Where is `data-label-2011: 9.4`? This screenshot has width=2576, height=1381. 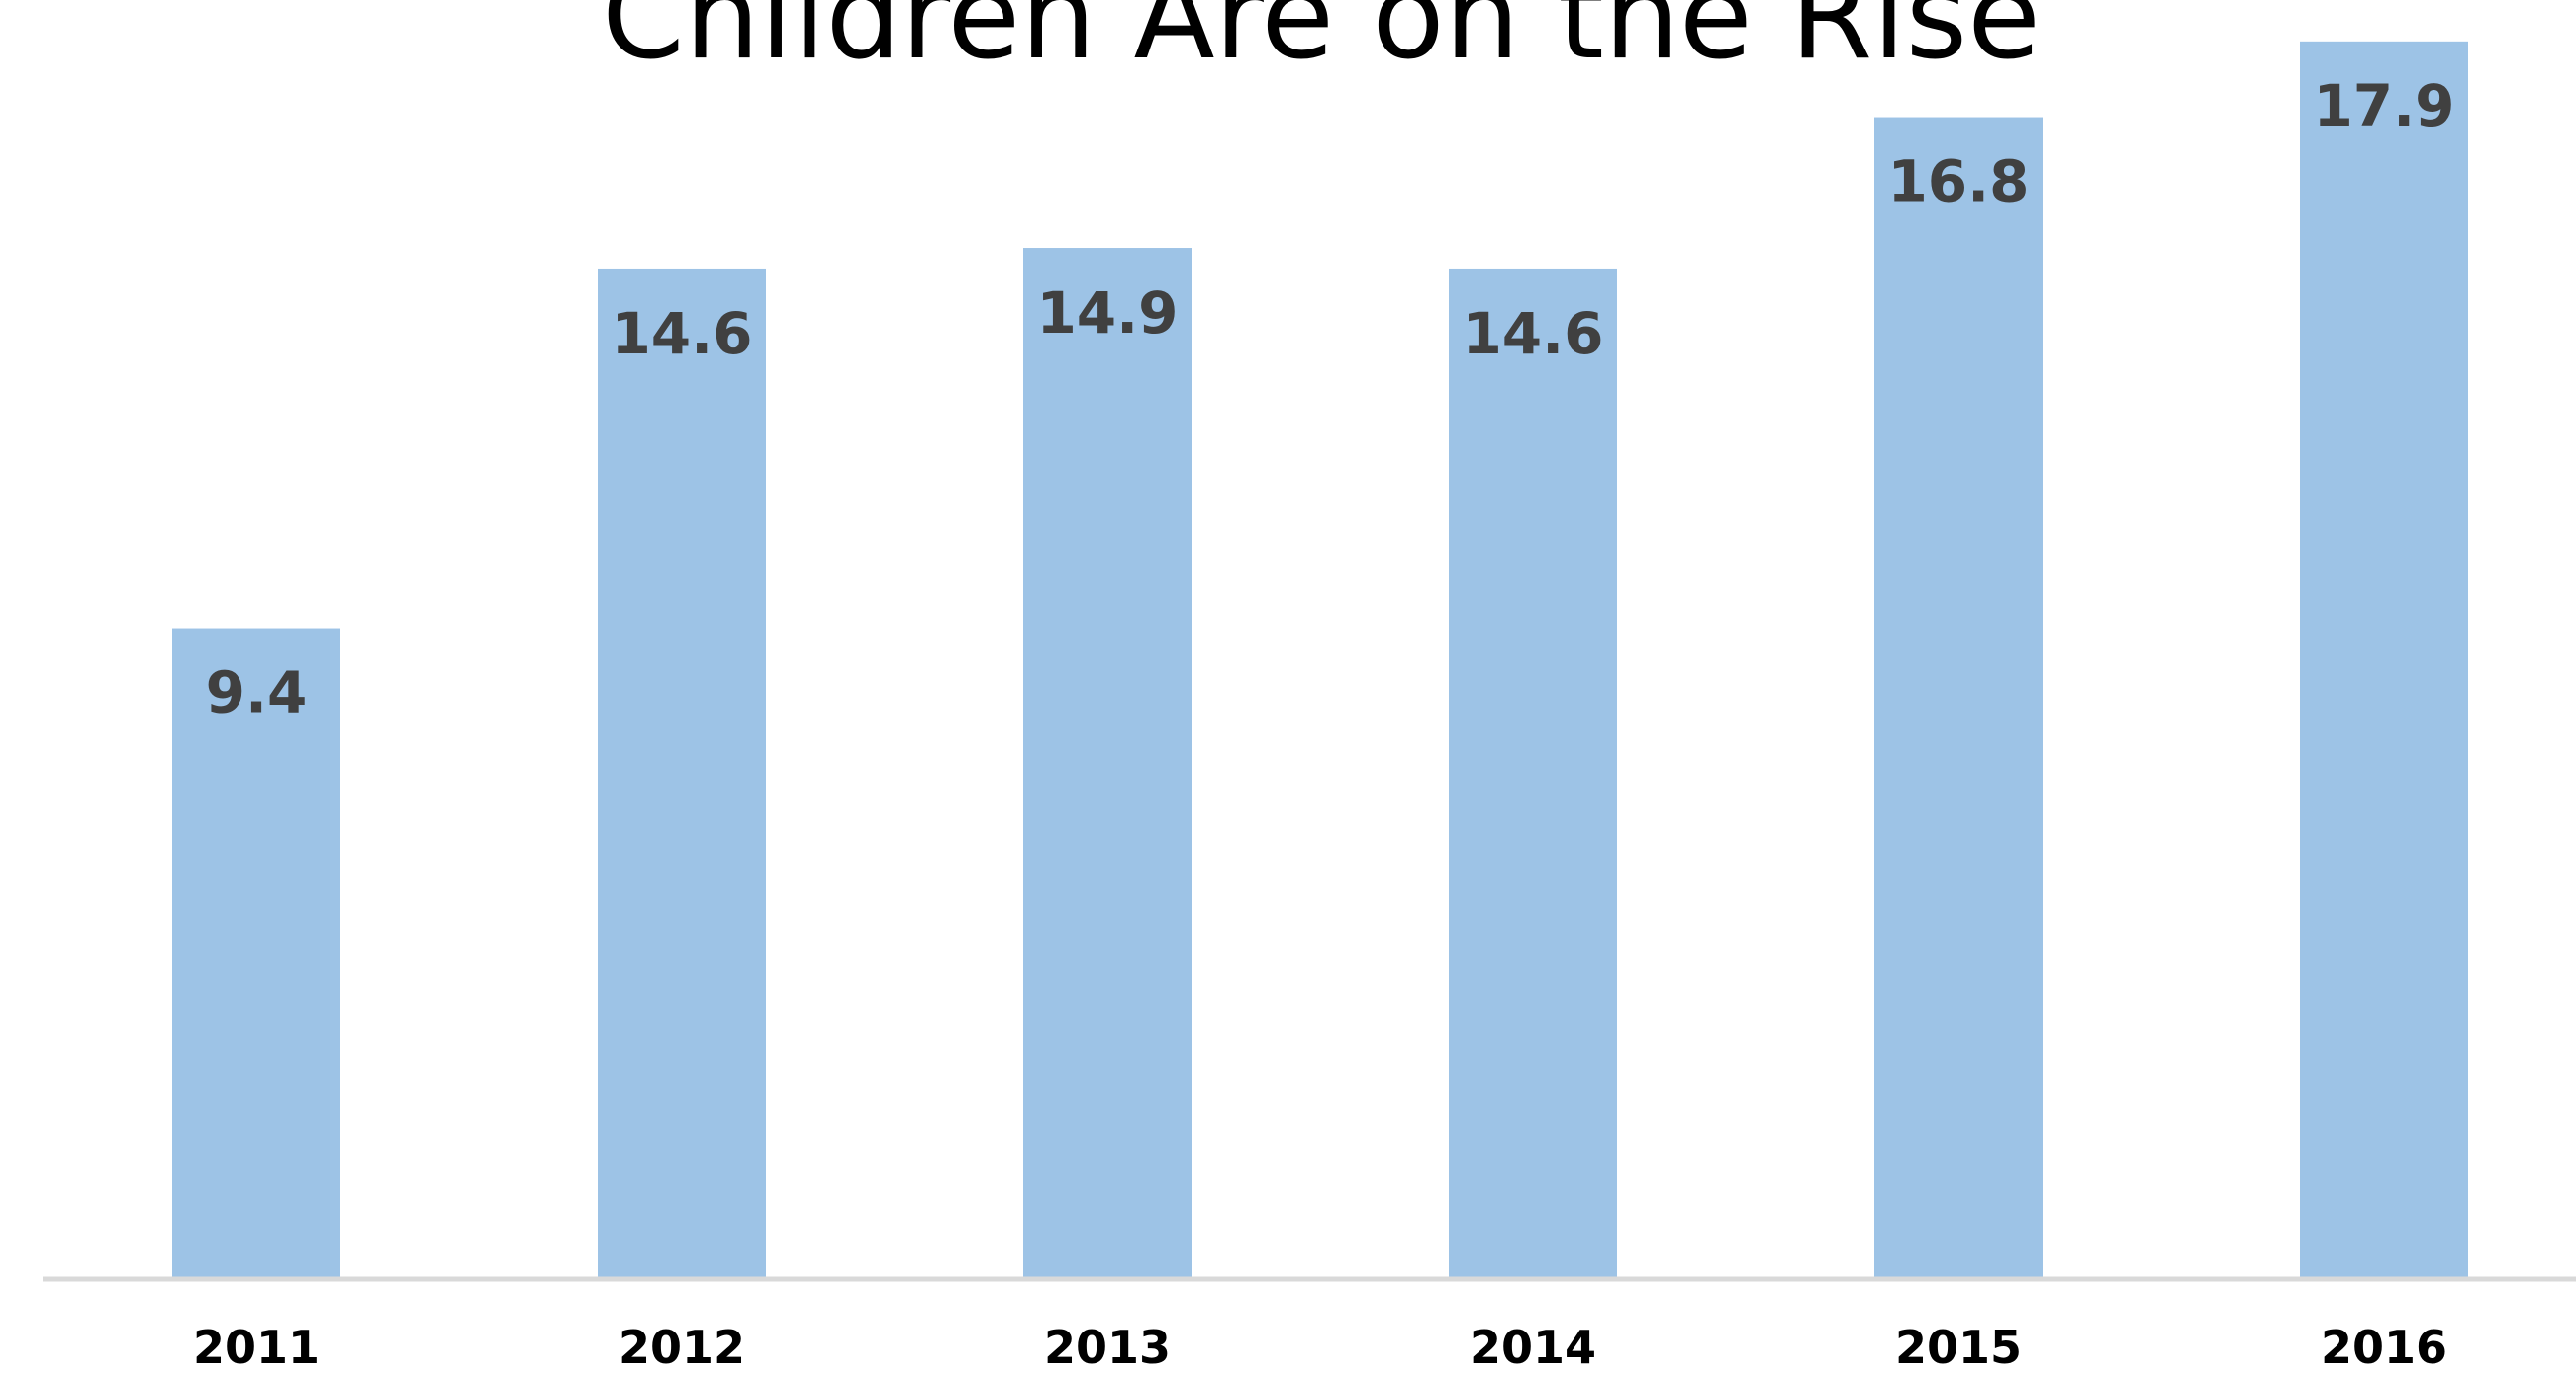 data-label-2011: 9.4 is located at coordinates (257, 693).